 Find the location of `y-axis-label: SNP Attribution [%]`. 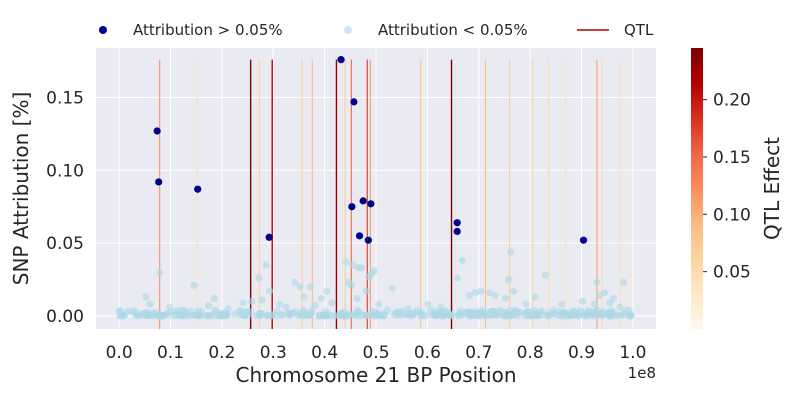

y-axis-label: SNP Attribution [%] is located at coordinates (21, 189).